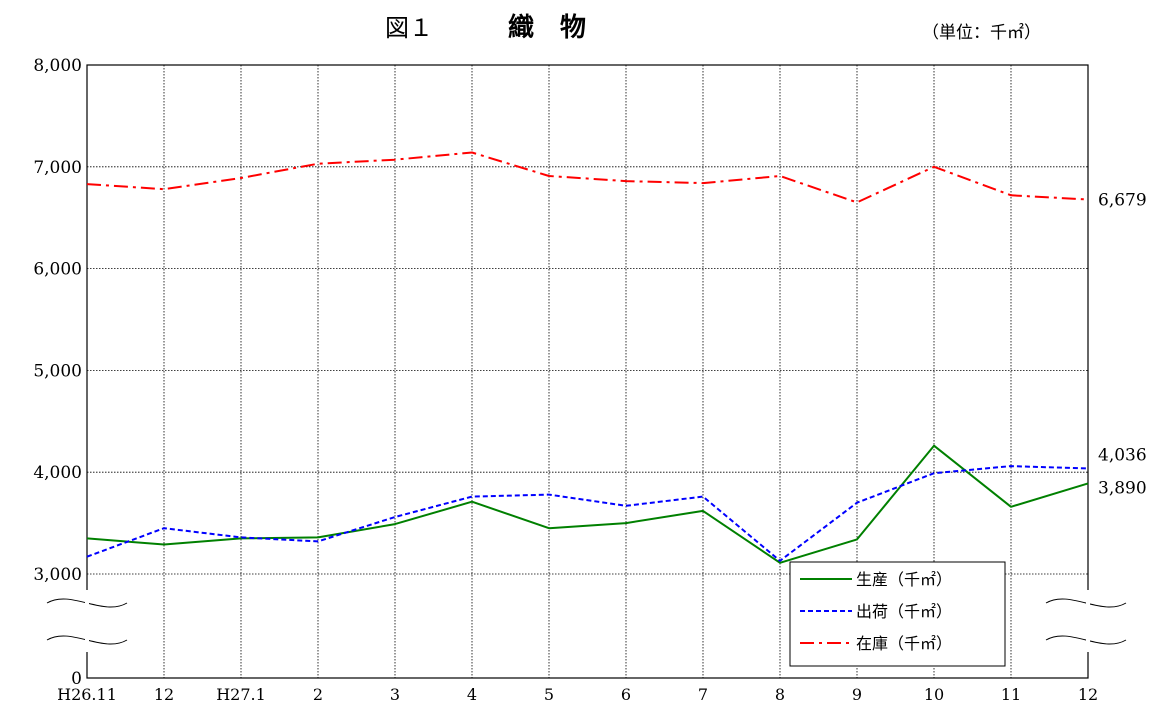  I want to click on x-tick-label: 7, so click(703, 694).